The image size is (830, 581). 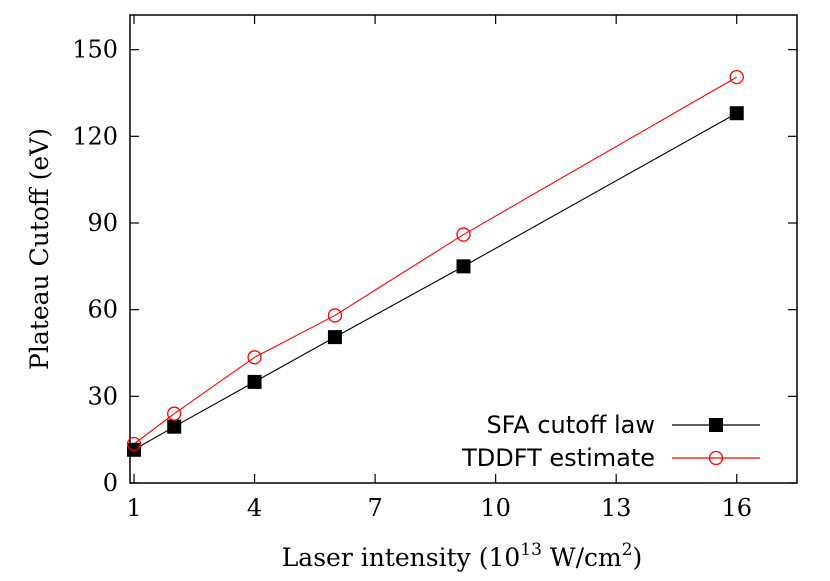 What do you see at coordinates (401, 557) in the screenshot?
I see `x-axis-title-main: Laser intensity (10` at bounding box center [401, 557].